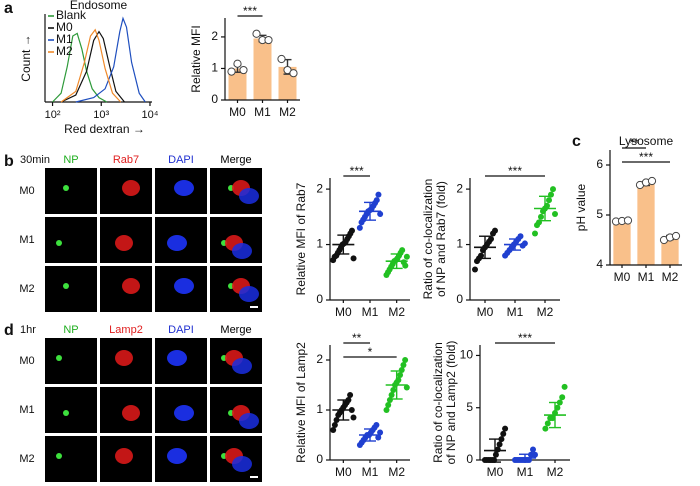 The image size is (700, 486). What do you see at coordinates (126, 330) in the screenshot?
I see `channel-label: Lamp2` at bounding box center [126, 330].